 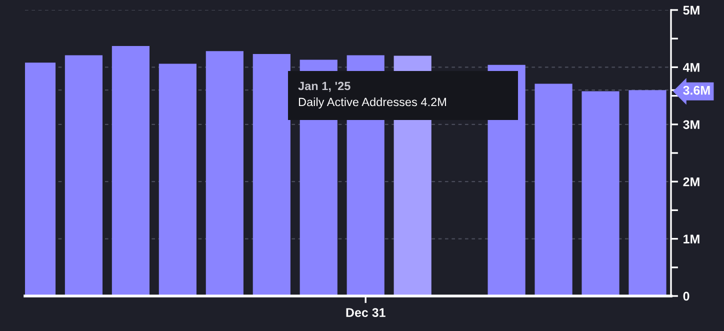 I want to click on y-tick-label: 0, so click(x=686, y=296).